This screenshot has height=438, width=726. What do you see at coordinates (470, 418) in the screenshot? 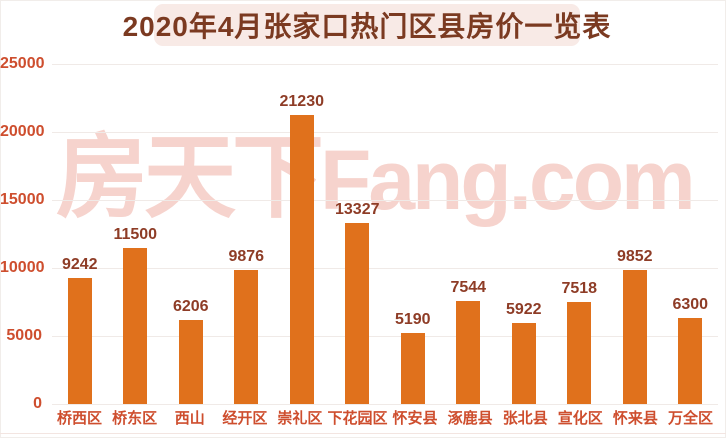
I see `x-tick-label: 涿鹿县` at bounding box center [470, 418].